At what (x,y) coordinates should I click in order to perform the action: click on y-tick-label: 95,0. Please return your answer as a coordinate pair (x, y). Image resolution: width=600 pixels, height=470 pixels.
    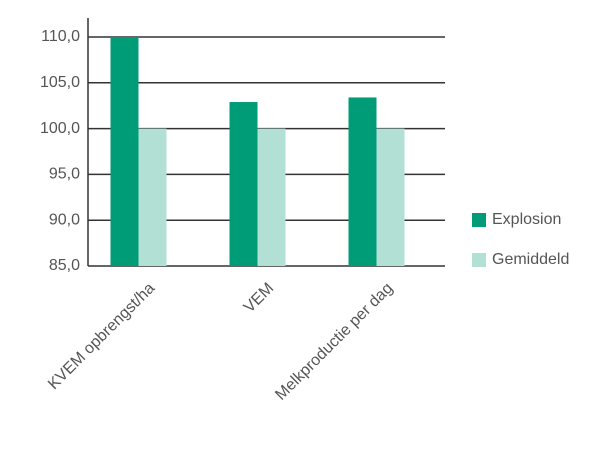
    Looking at the image, I should click on (64, 174).